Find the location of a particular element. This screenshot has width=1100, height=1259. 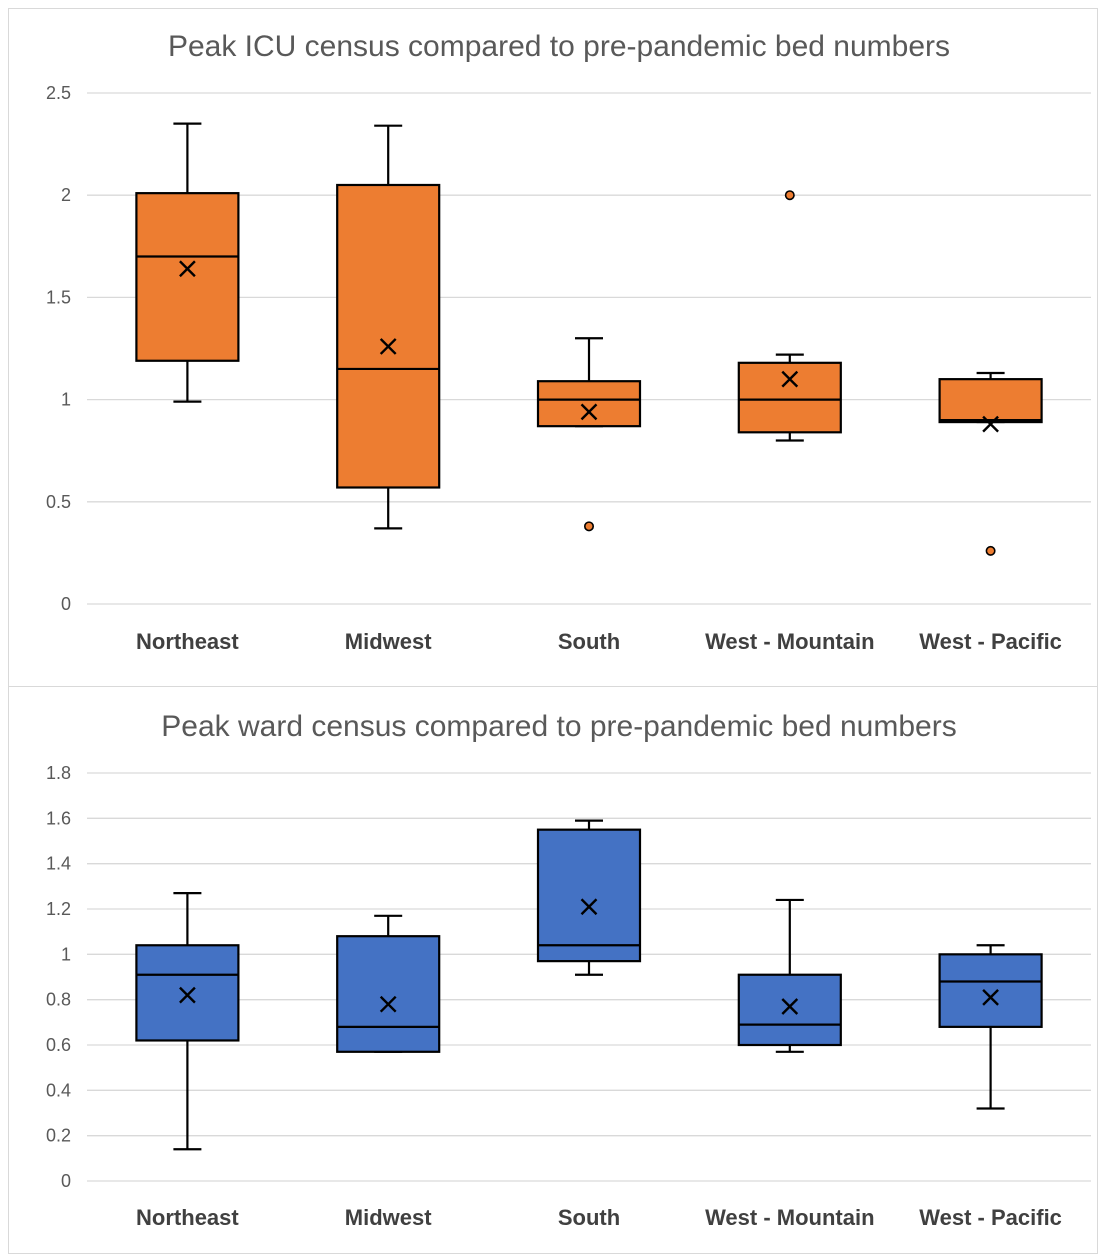

y-tick-label: 0.6 is located at coordinates (58, 1045).